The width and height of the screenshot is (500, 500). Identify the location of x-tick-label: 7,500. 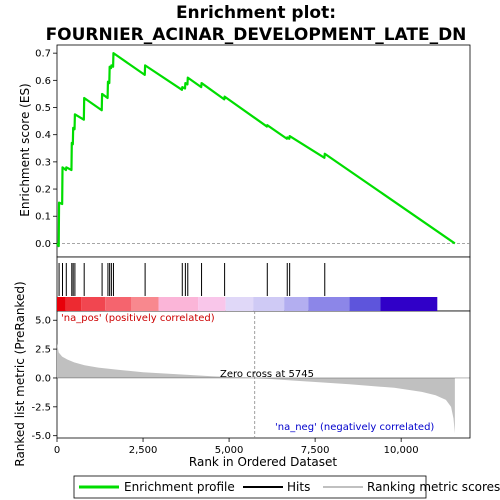
(315, 450).